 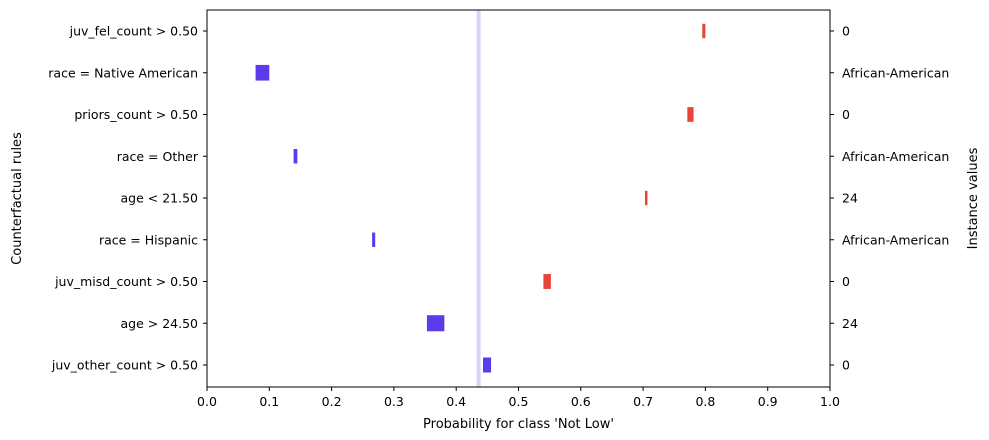 I want to click on x-tick-label: 0.7, so click(x=643, y=401).